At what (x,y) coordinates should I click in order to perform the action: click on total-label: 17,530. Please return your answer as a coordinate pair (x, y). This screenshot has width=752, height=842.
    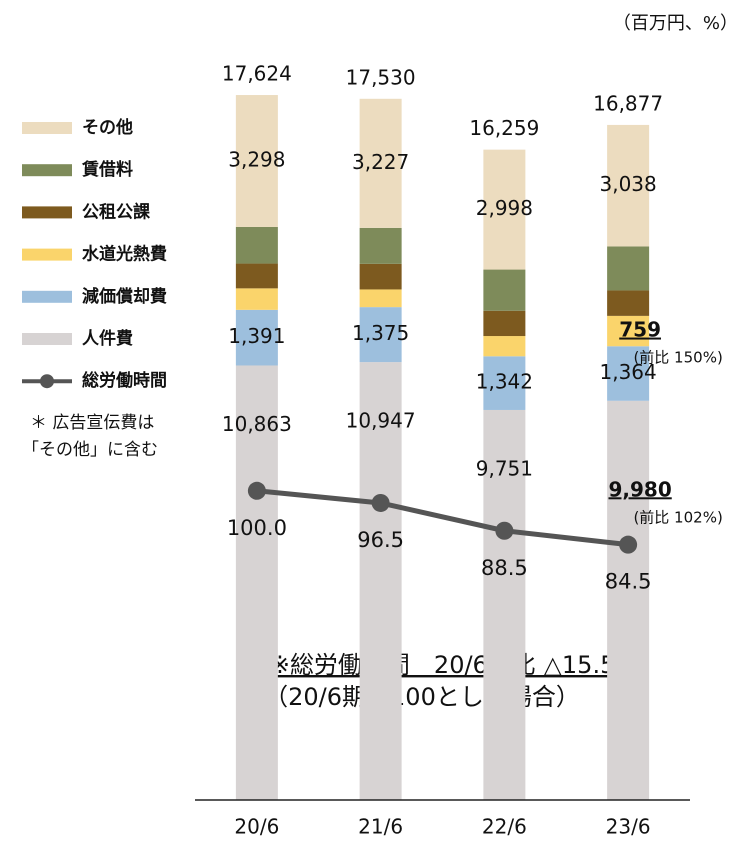
    Looking at the image, I should click on (381, 77).